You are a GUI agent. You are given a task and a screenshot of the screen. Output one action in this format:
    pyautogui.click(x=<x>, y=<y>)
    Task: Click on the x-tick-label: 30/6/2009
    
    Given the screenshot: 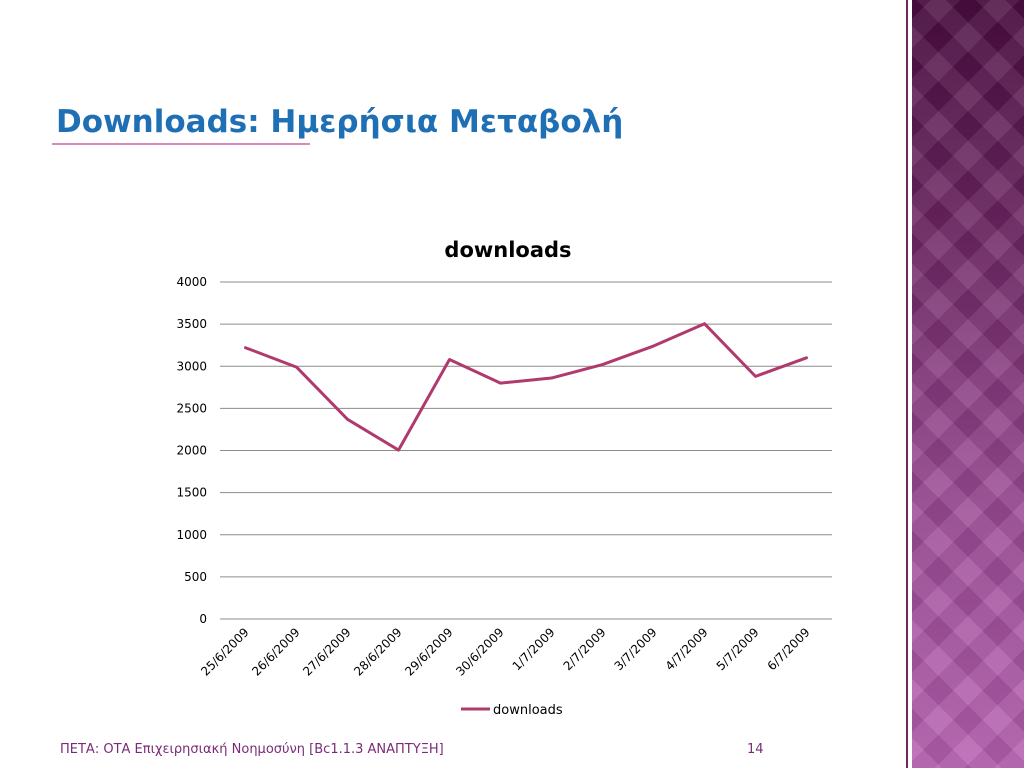 What is the action you would take?
    pyautogui.click(x=479, y=651)
    